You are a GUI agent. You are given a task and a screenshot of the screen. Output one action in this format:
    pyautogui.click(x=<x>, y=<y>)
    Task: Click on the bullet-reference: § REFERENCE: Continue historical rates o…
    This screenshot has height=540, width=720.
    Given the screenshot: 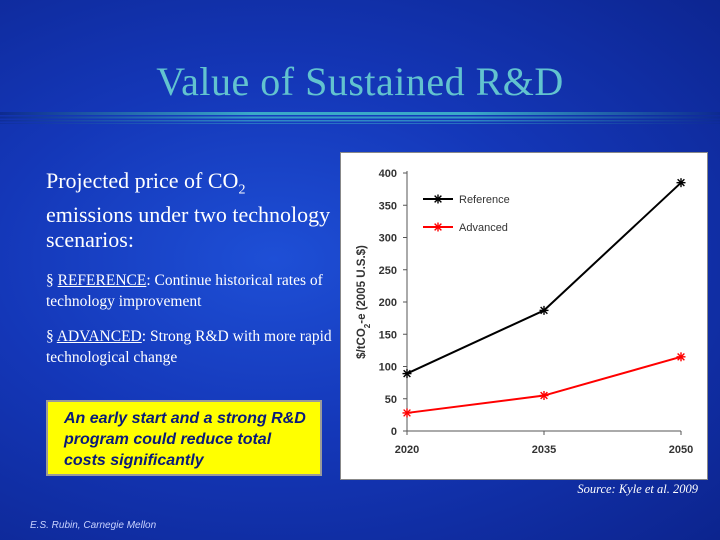 What is the action you would take?
    pyautogui.click(x=191, y=291)
    